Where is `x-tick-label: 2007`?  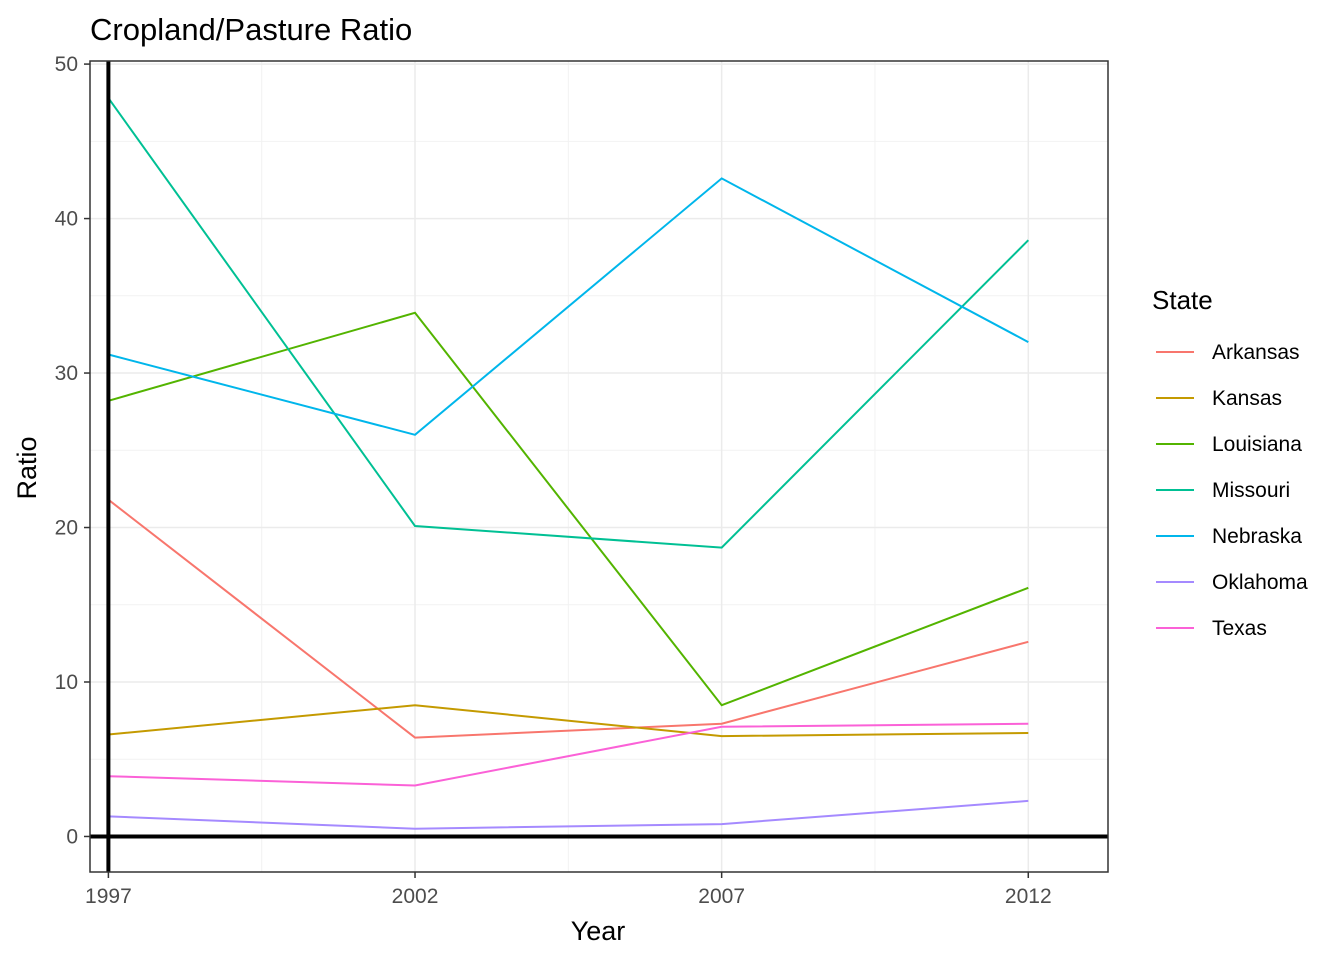
x-tick-label: 2007 is located at coordinates (721, 896).